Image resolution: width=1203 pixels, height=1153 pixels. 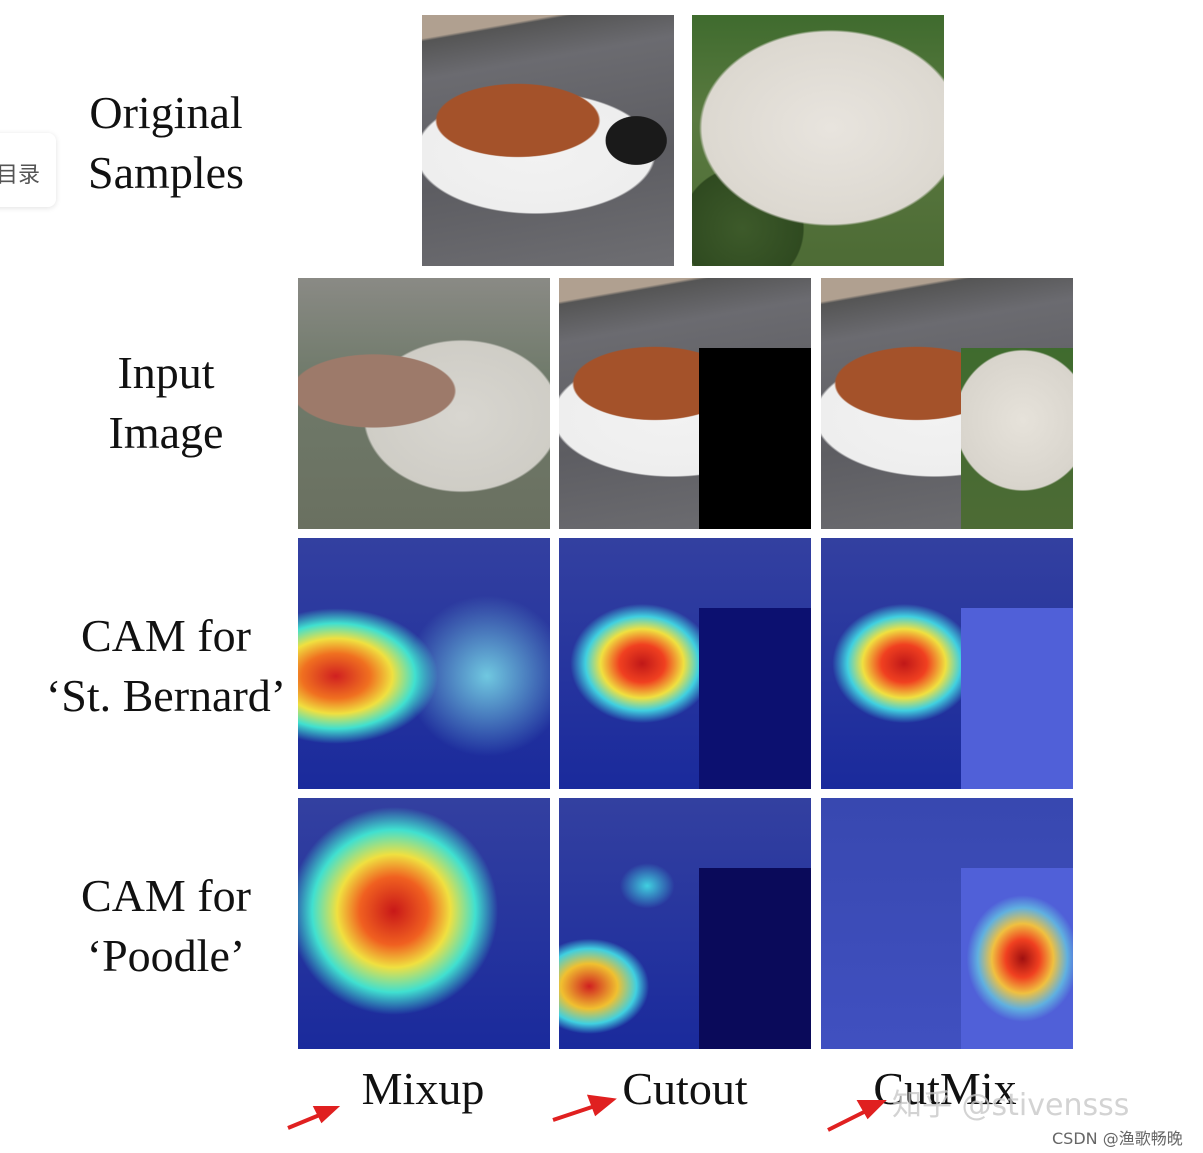 I want to click on watermark: CSDN @渔歌畅晚, so click(x=1117, y=1138).